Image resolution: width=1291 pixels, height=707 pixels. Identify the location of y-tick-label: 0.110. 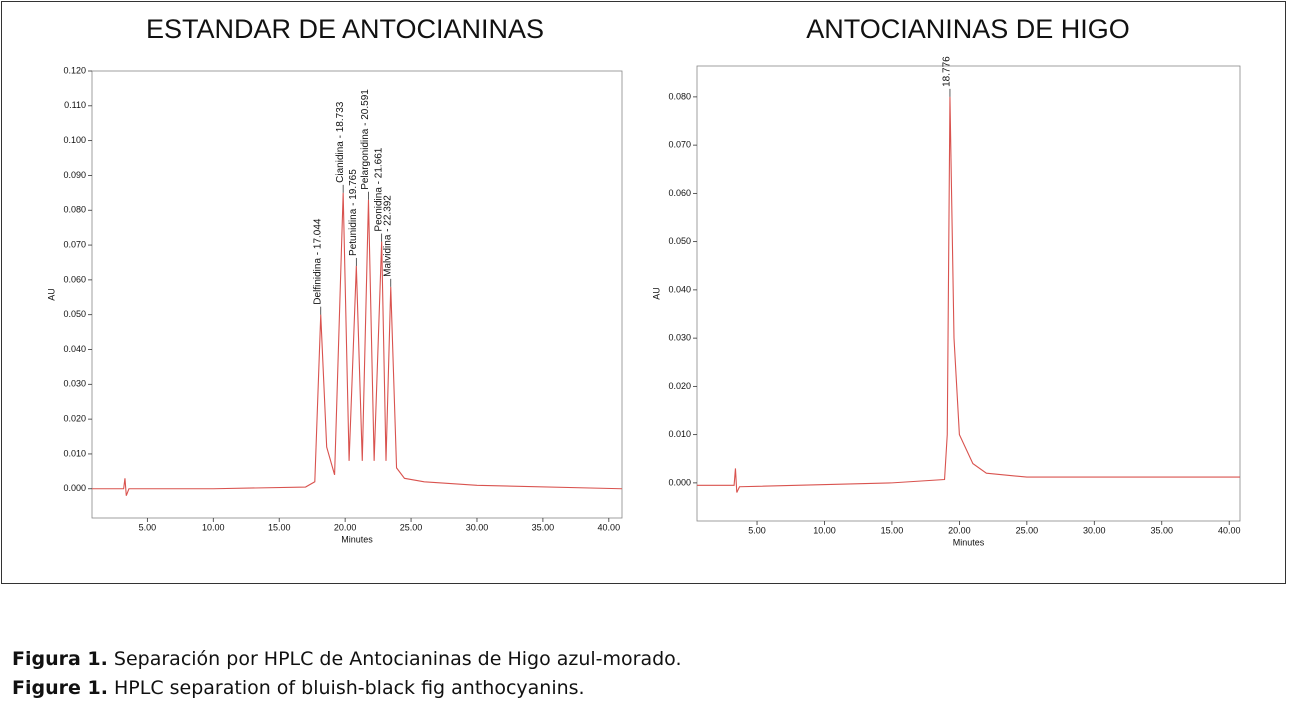
(75, 105).